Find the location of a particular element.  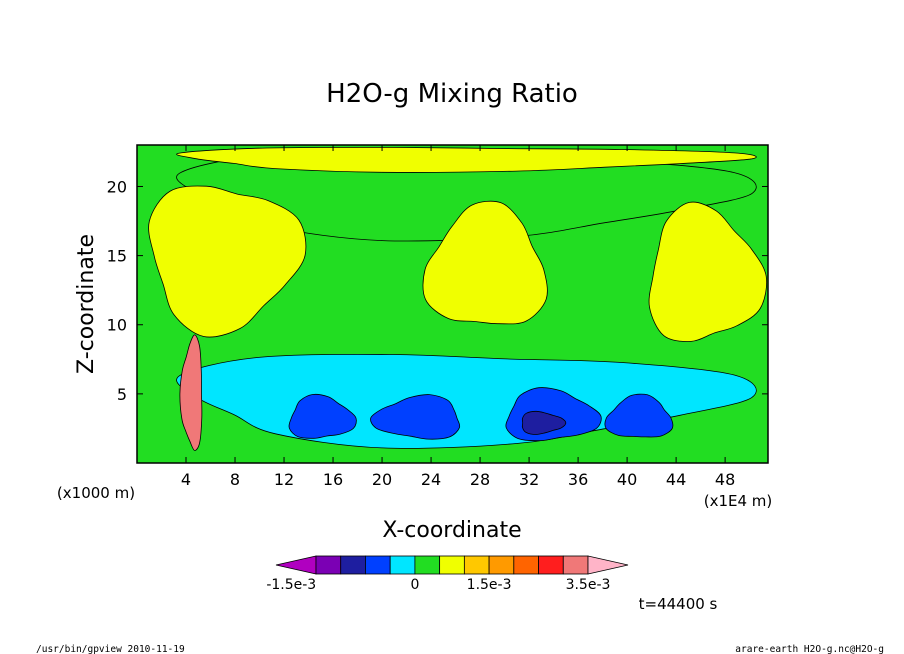

contour-yellow-top-band is located at coordinates (466, 159).